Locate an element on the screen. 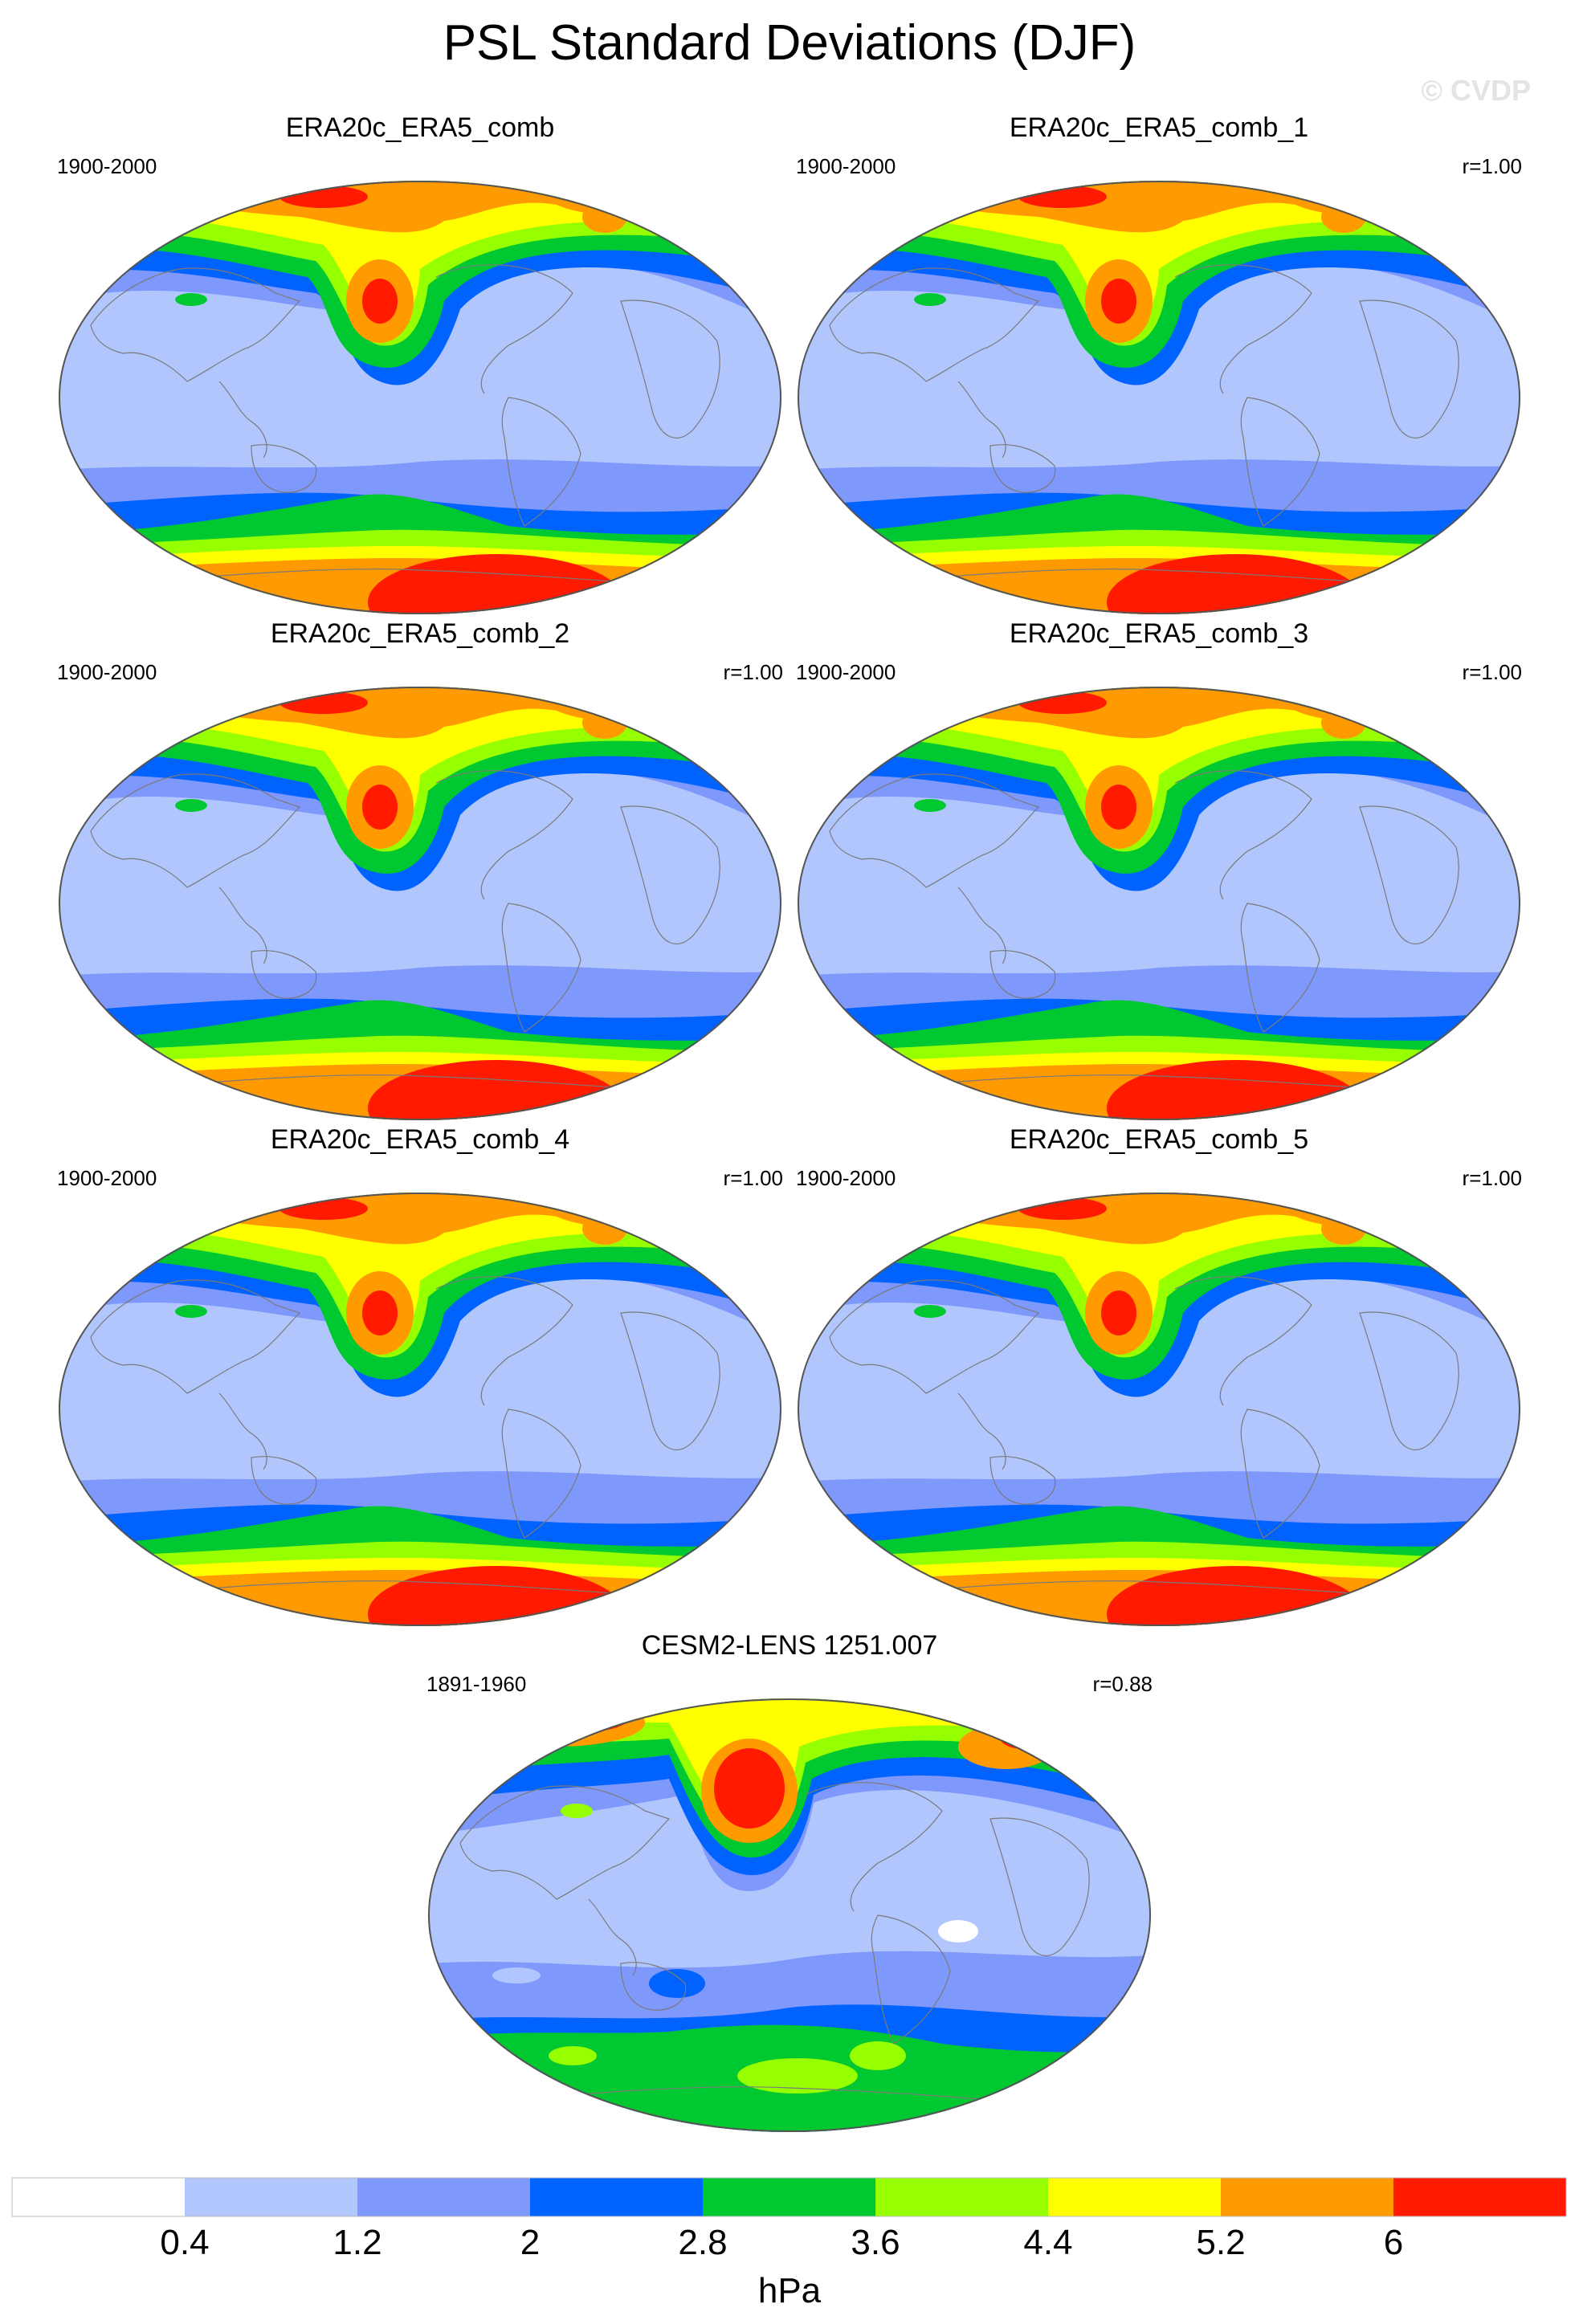  colorbar-tick-label: 1.2 is located at coordinates (357, 2243).